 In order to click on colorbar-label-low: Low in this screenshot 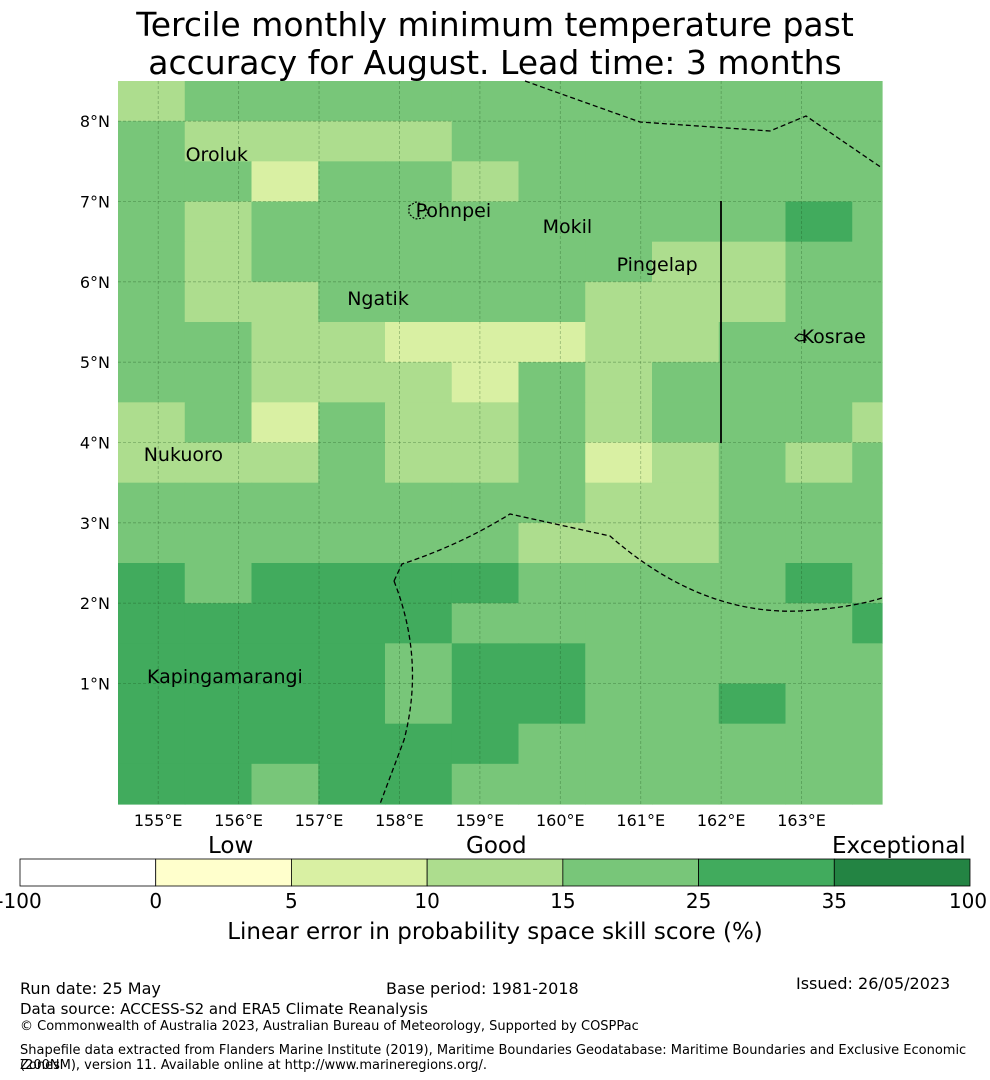, I will do `click(231, 846)`.